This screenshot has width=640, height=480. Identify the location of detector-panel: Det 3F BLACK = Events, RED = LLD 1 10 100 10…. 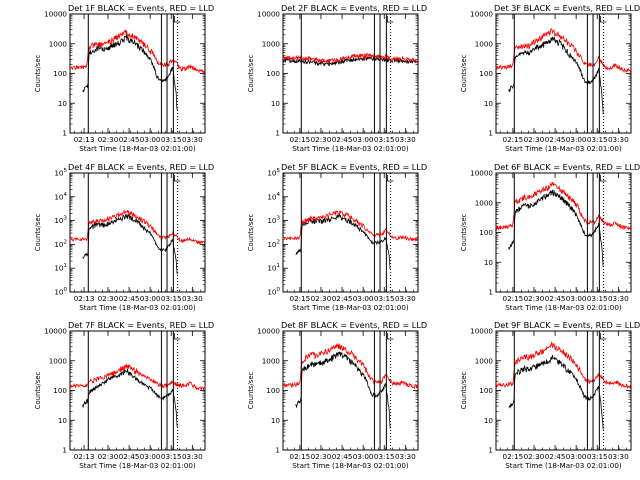
(550, 78).